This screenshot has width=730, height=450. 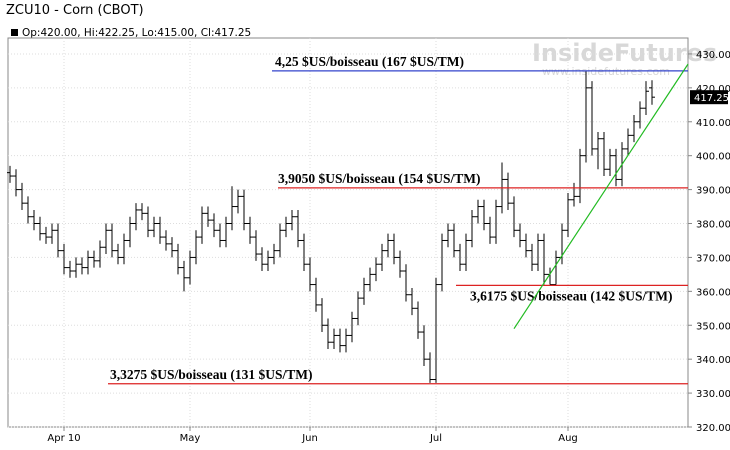 I want to click on x-tick-label: May, so click(x=190, y=438).